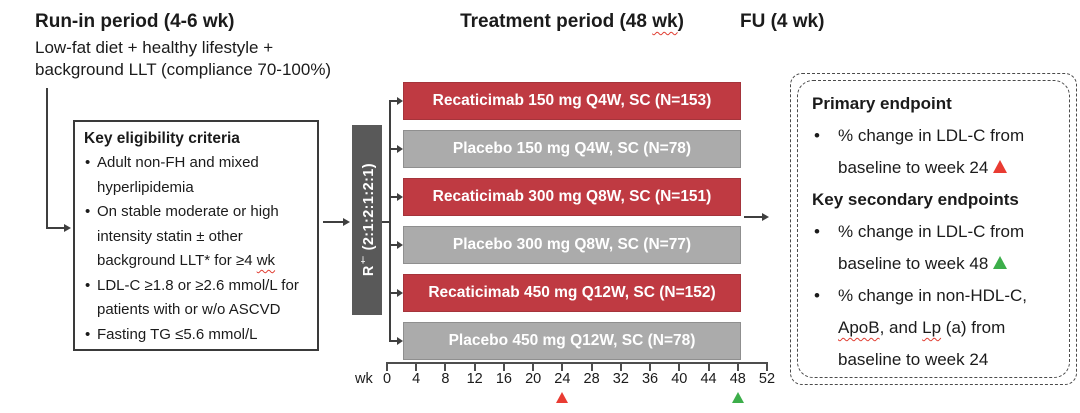 The image size is (1080, 413). I want to click on secondary-endpoint-week-triangle-icon, so click(737, 397).